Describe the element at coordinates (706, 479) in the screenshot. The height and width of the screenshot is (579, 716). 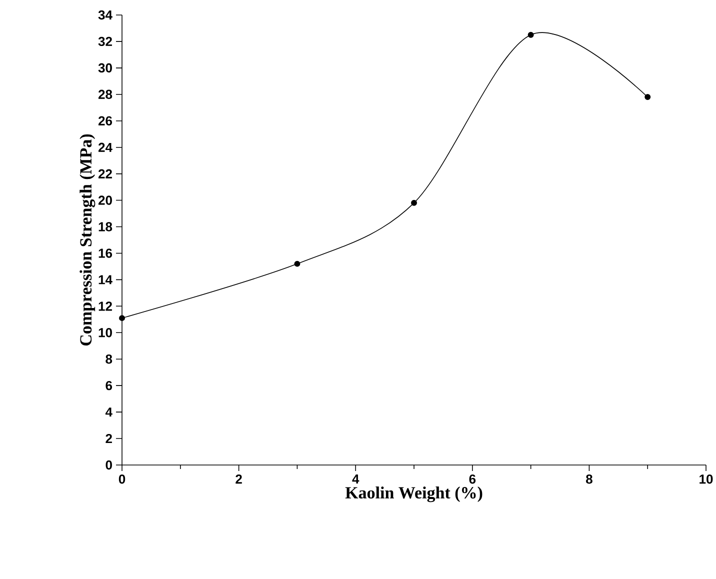
I see `x-tick-label: 10` at that location.